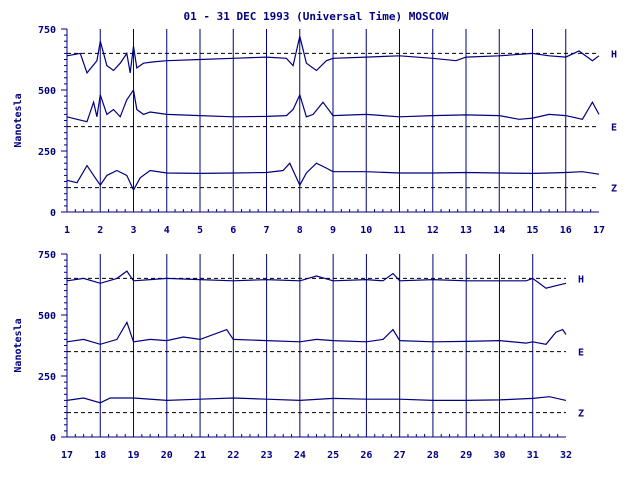 Image resolution: width=640 pixels, height=480 pixels. Describe the element at coordinates (133, 230) in the screenshot. I see `x-tick-label: 3` at that location.